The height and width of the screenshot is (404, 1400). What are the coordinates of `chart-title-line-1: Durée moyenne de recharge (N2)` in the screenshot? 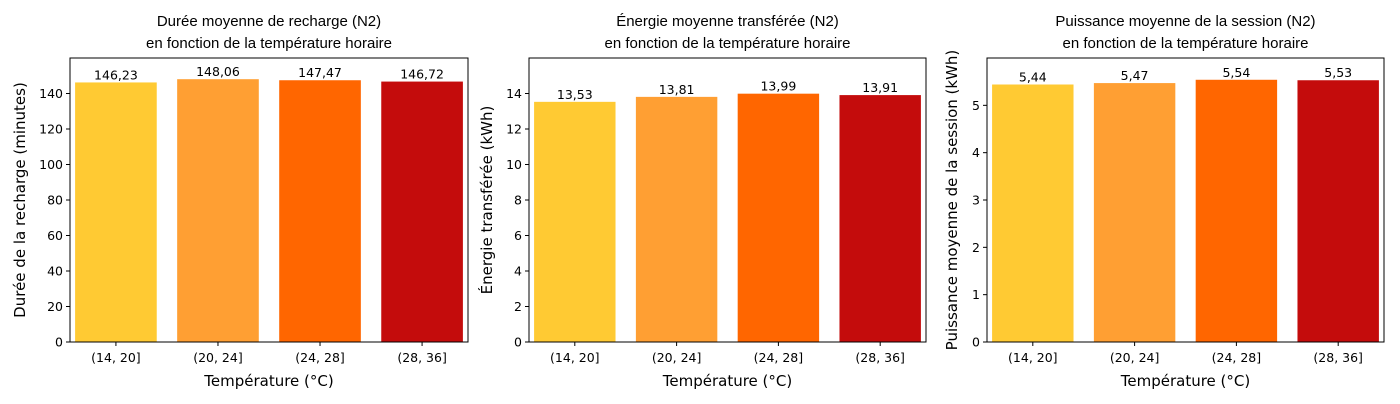 It's located at (269, 21).